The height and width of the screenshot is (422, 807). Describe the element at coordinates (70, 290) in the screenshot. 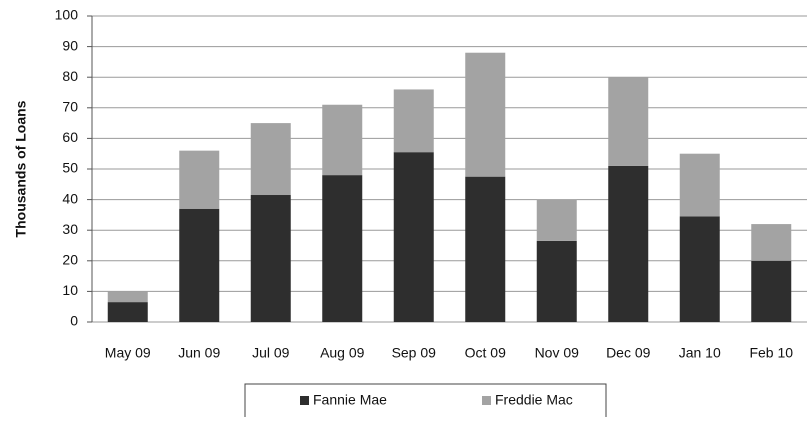

I see `y-tick-label: 10` at that location.